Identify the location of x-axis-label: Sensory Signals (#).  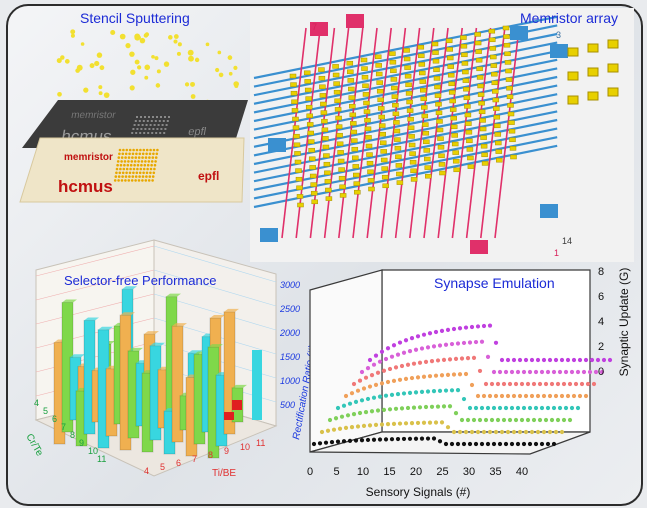
(418, 492).